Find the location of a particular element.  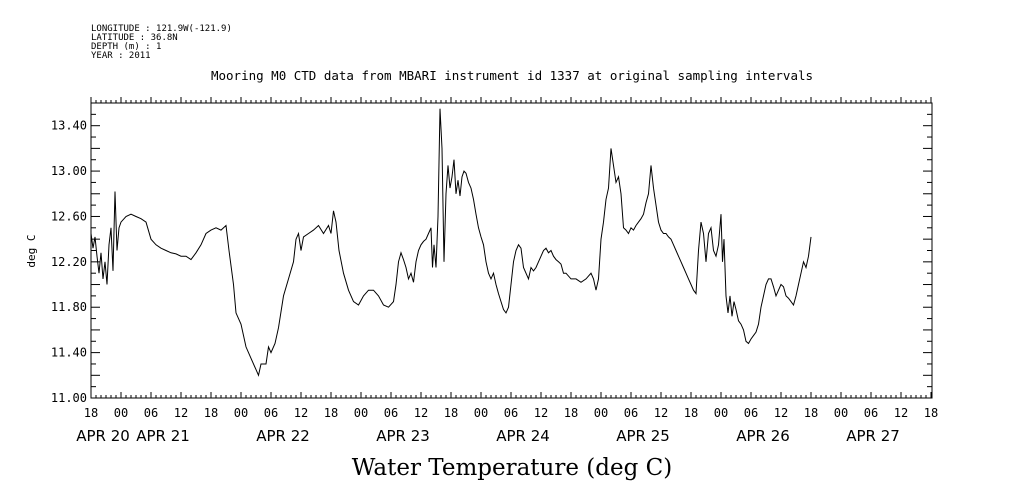

meta-year: YEAR : 2011 is located at coordinates (121, 56).